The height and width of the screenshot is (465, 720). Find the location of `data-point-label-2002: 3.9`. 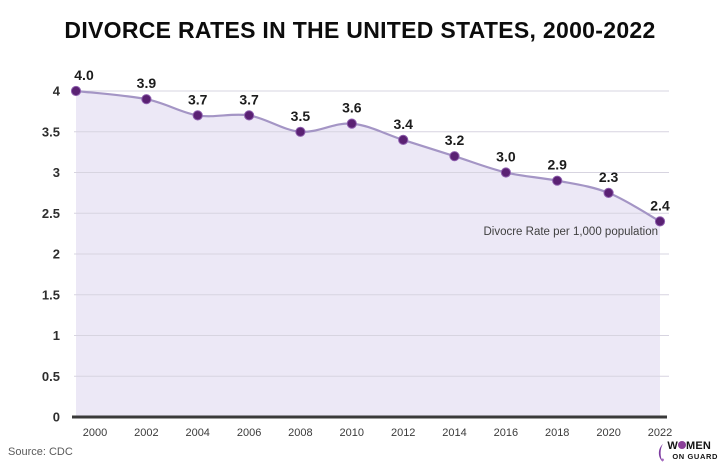

data-point-label-2002: 3.9 is located at coordinates (147, 83).